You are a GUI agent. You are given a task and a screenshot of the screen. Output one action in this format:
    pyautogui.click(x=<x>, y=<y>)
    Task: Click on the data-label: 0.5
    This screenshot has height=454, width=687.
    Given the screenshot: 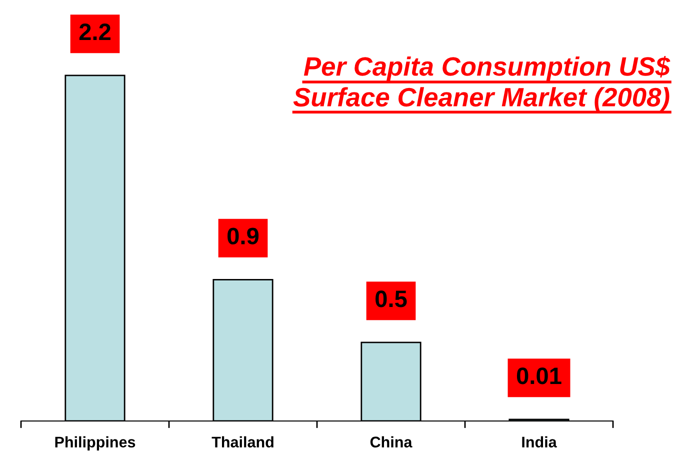 What is the action you would take?
    pyautogui.click(x=391, y=299)
    